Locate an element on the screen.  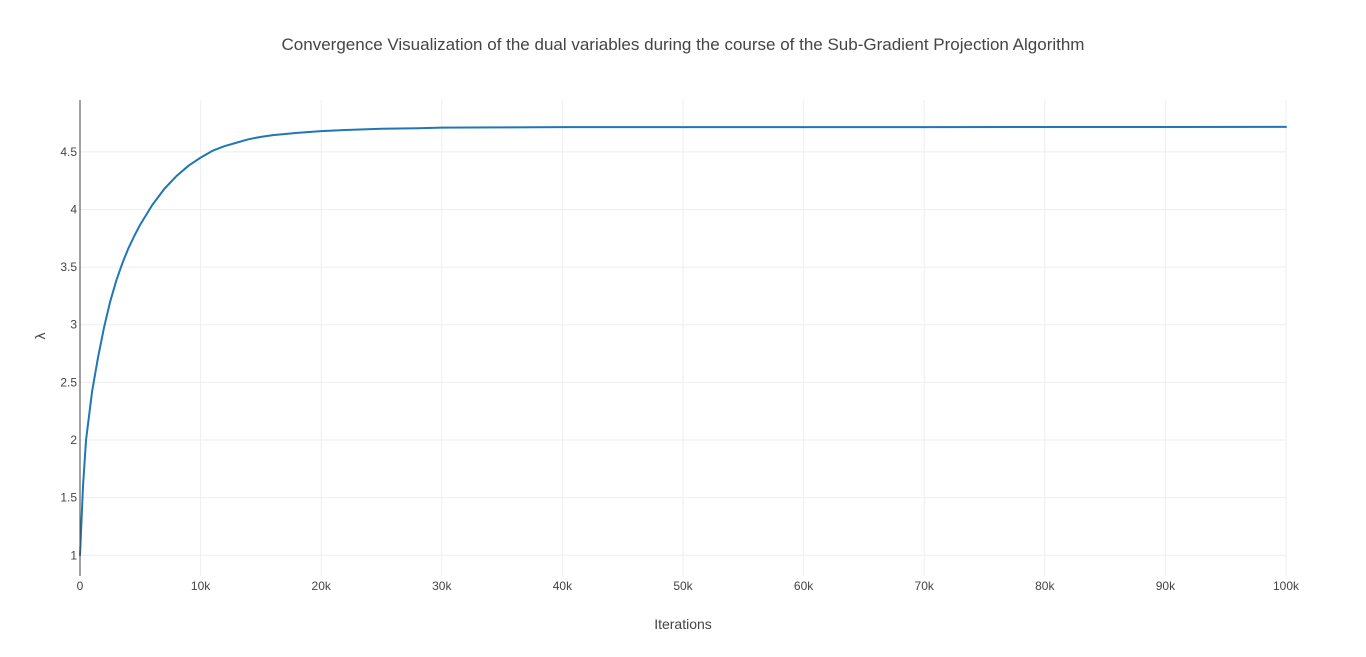
x-tick-label: 60k is located at coordinates (804, 586).